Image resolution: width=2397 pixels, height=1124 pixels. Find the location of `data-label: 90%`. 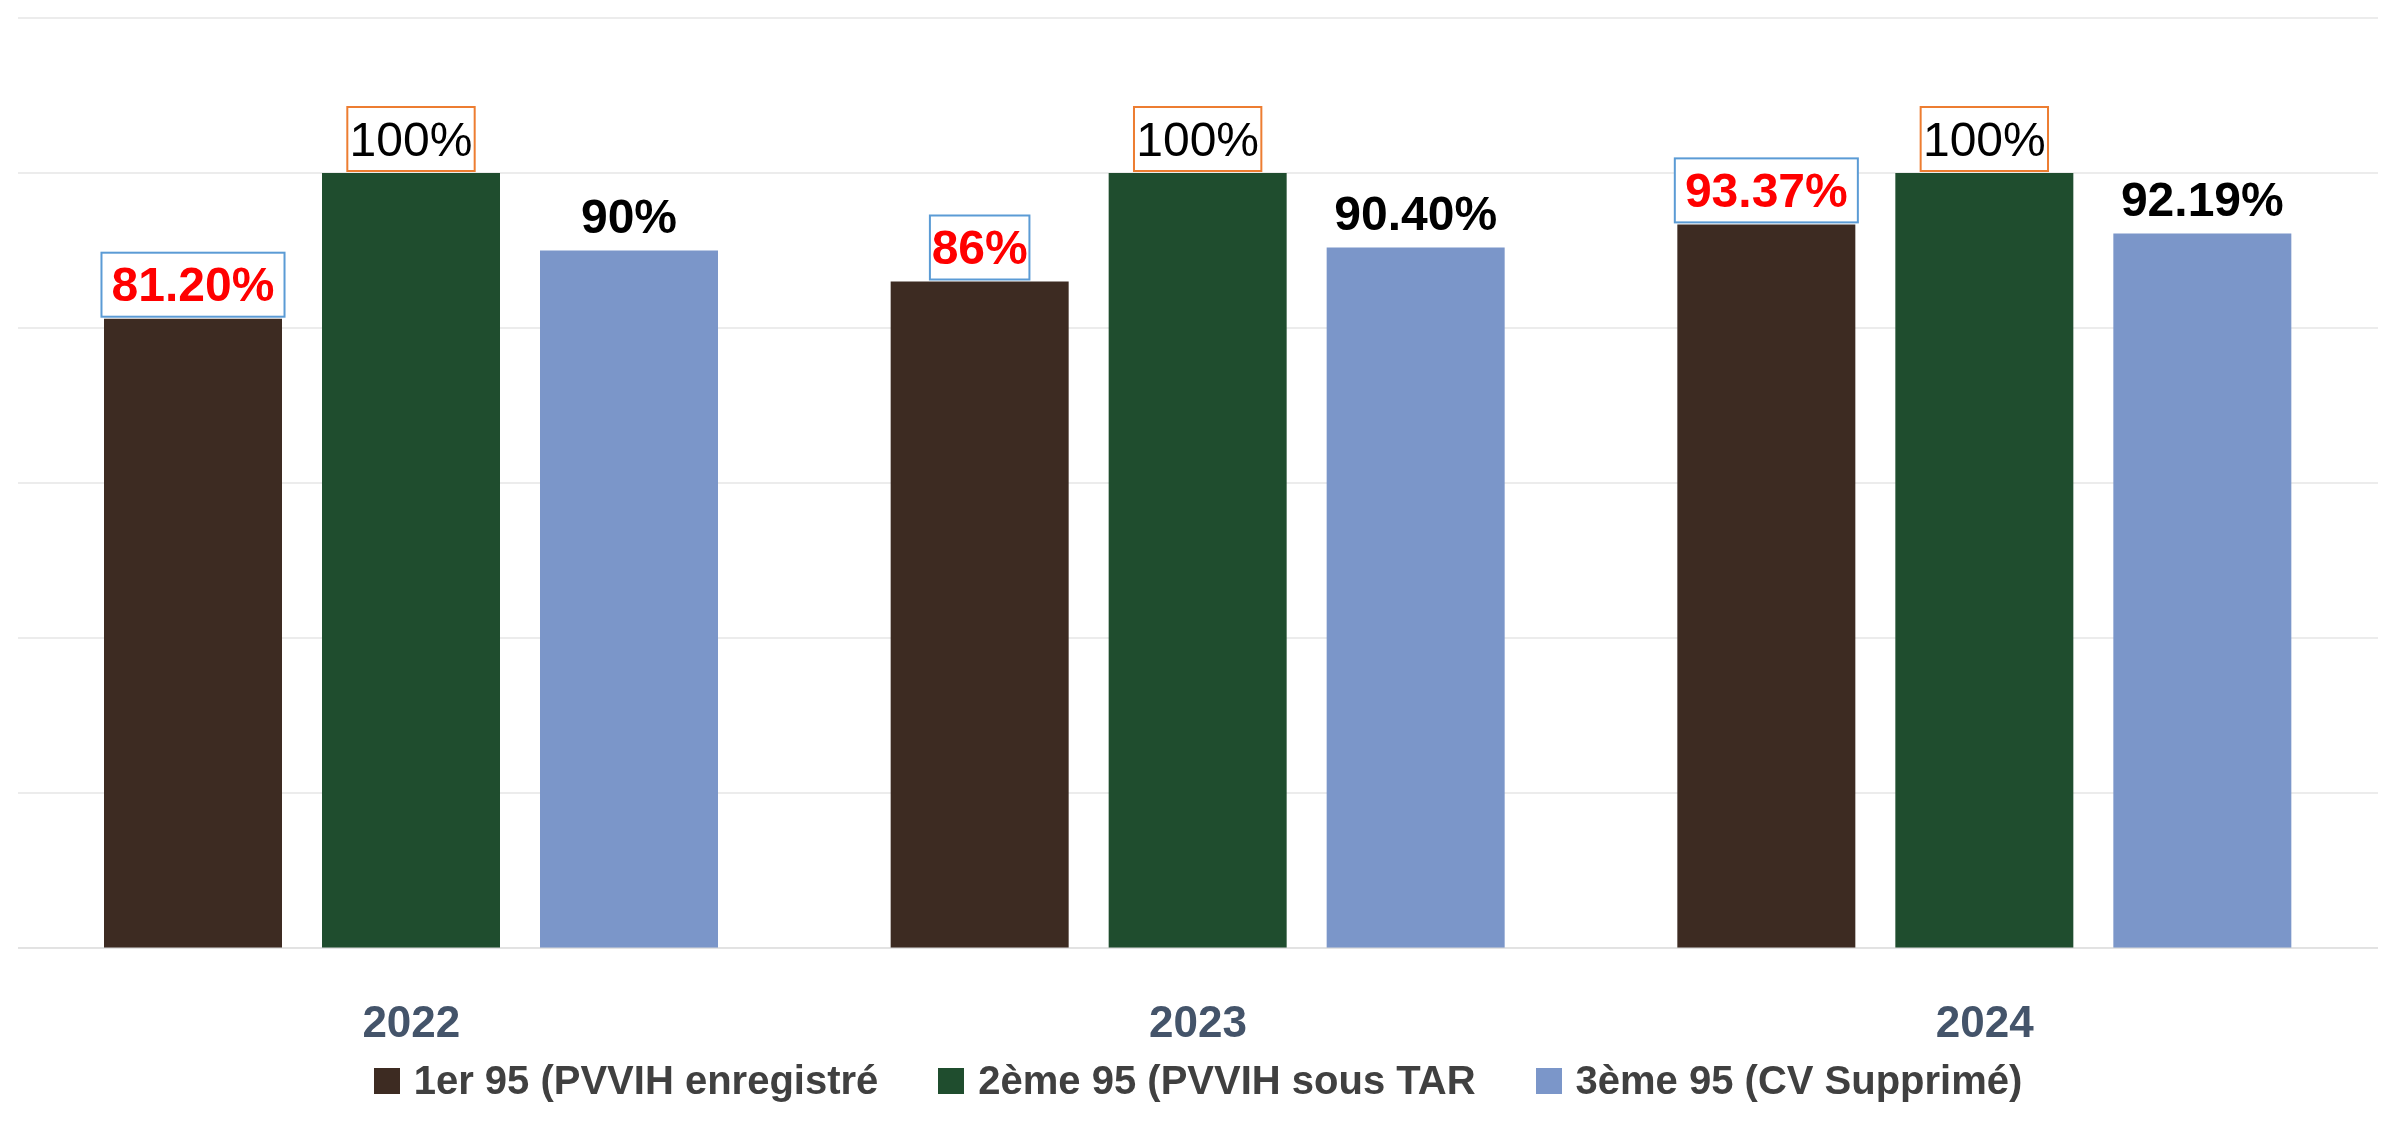

data-label: 90% is located at coordinates (629, 216).